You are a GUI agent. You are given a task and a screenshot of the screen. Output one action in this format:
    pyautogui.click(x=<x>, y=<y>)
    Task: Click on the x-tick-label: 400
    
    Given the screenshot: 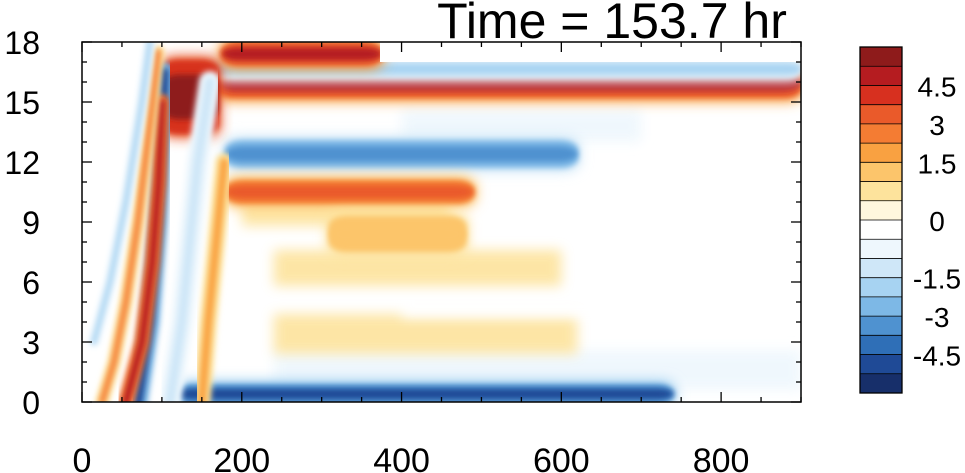 What is the action you would take?
    pyautogui.click(x=401, y=457)
    